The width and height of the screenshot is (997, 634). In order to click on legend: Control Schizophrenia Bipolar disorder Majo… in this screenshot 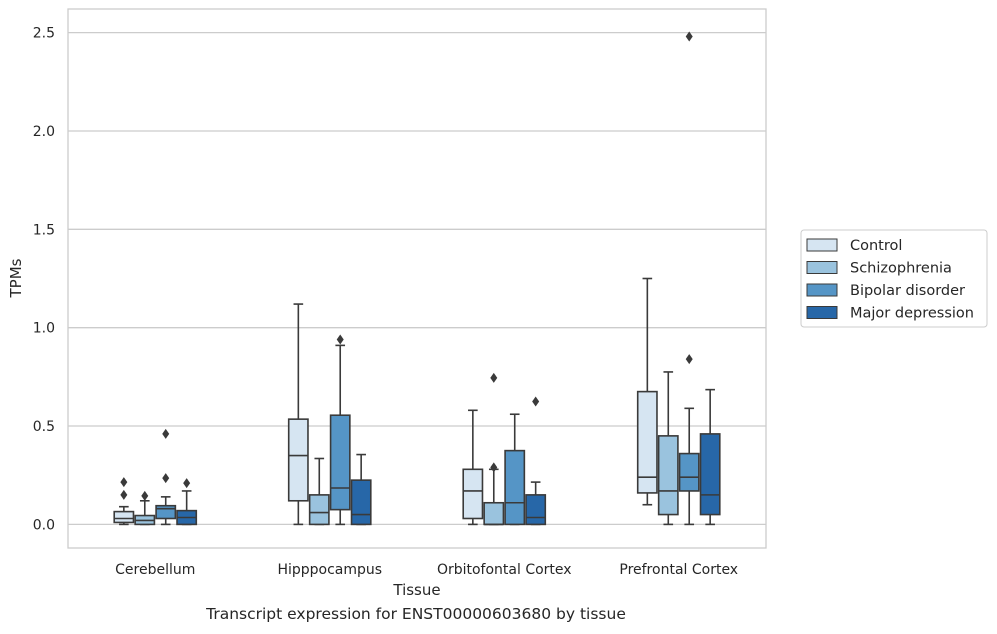, I will do `click(894, 278)`.